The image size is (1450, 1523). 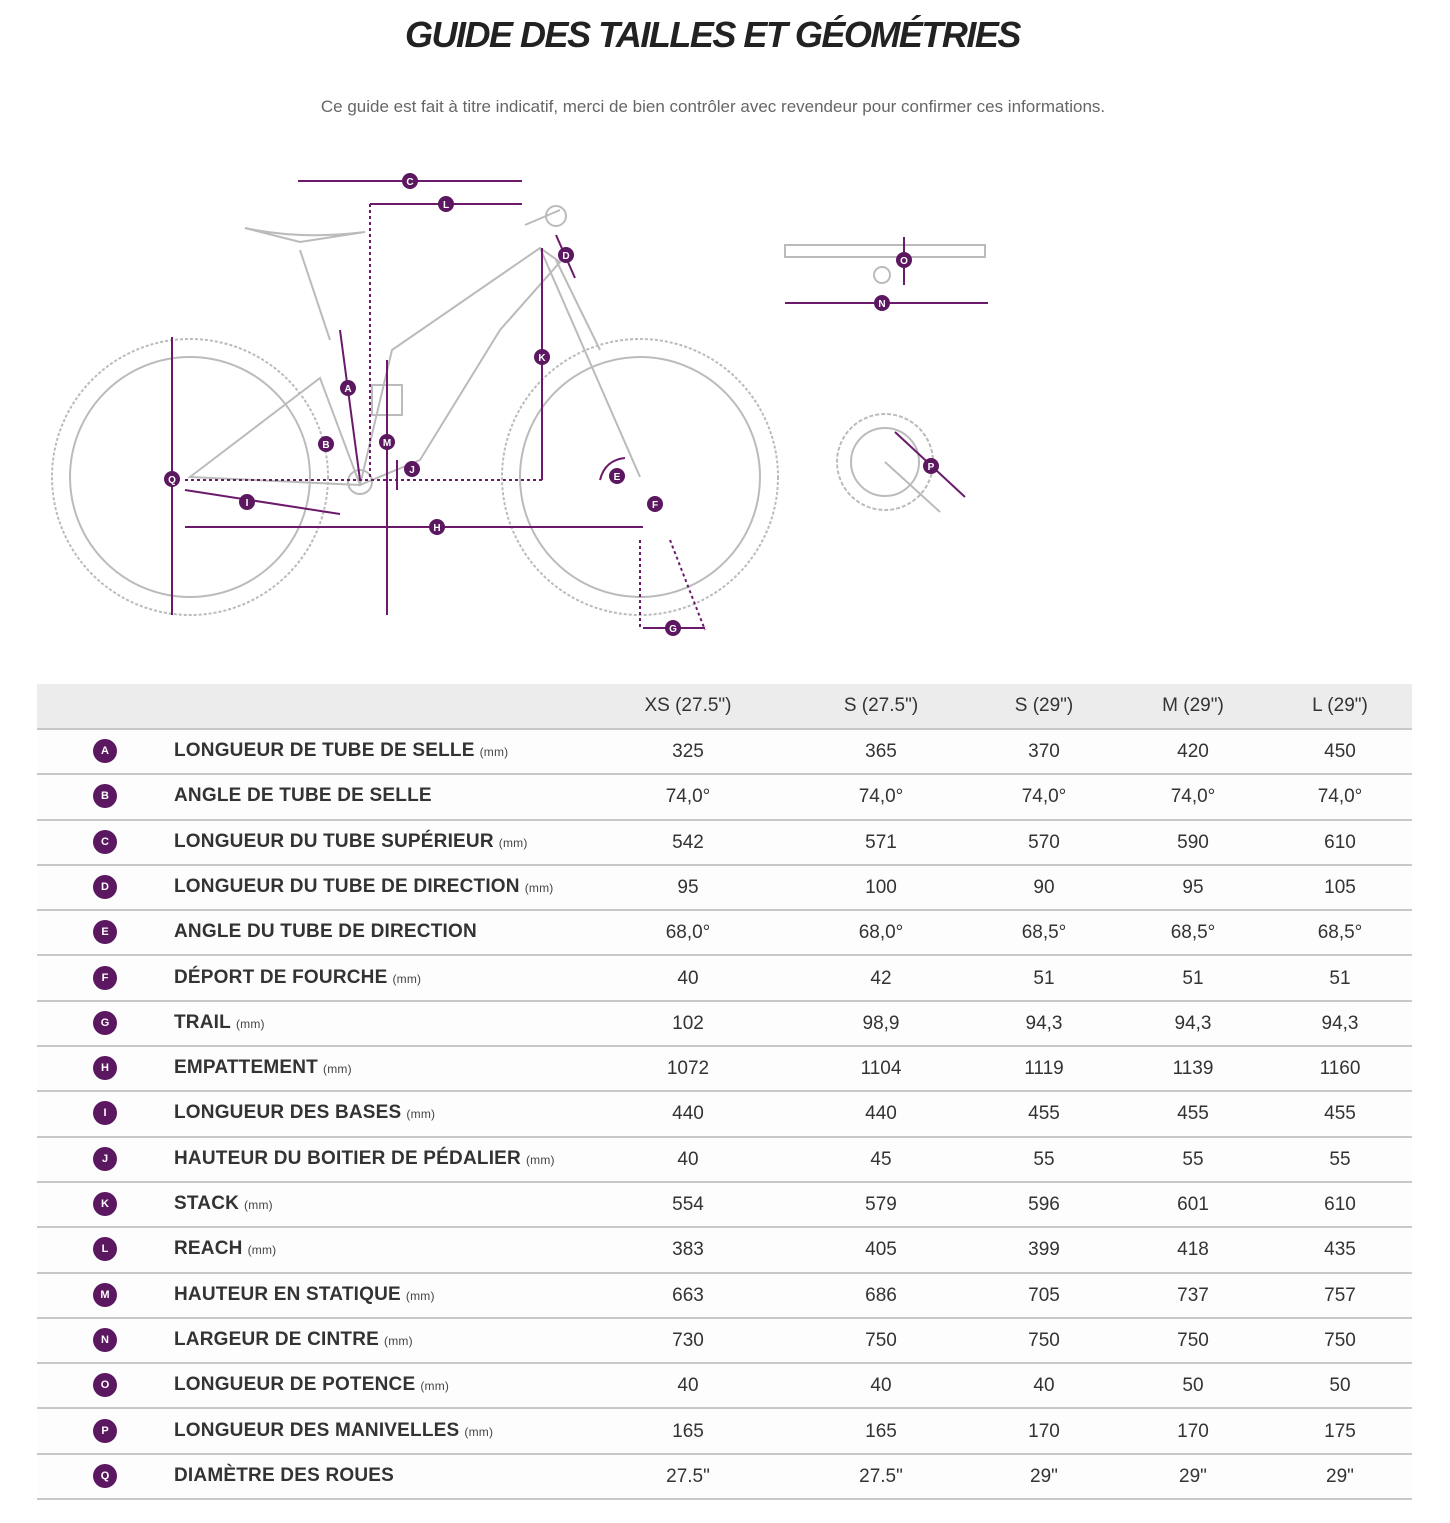 I want to click on table-row: Q DIAMÈTRE DES ROUES 27.5" 27.5" 29" 29" 29", so click(x=724, y=1477).